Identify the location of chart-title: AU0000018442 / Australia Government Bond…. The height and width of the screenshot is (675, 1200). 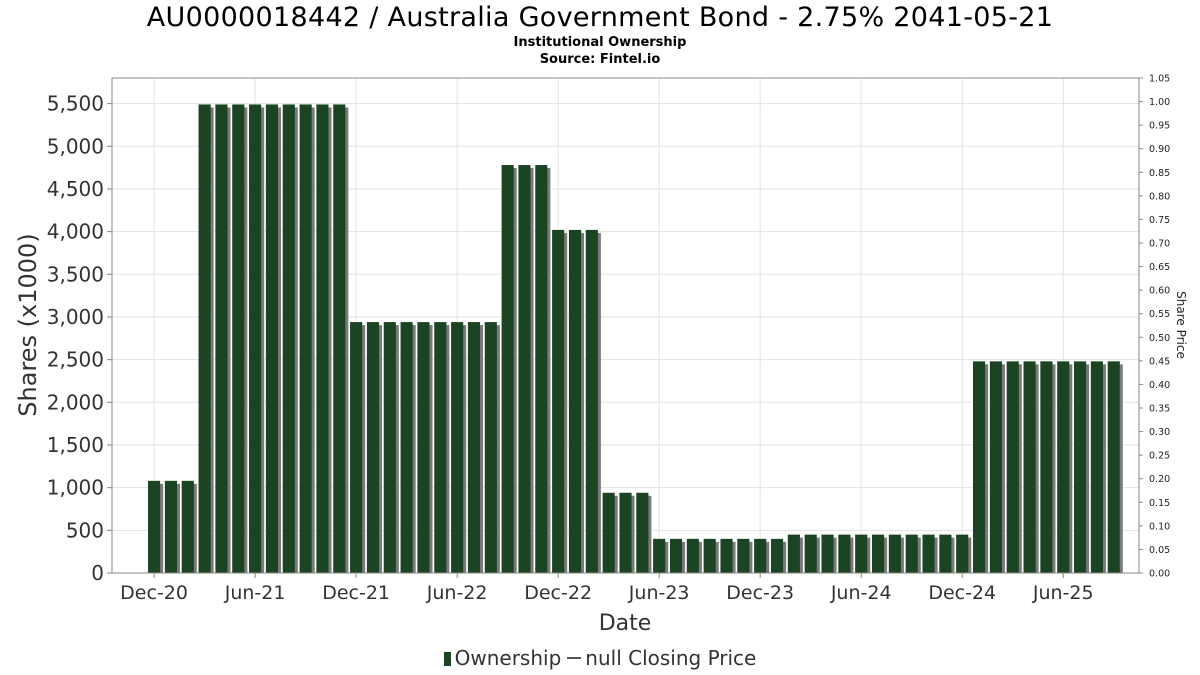
(600, 17).